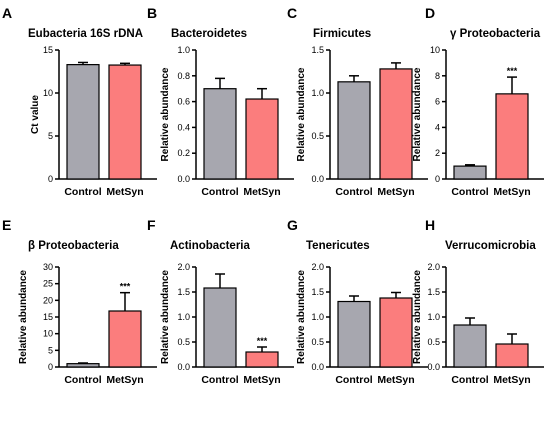 The height and width of the screenshot is (424, 550). What do you see at coordinates (495, 34) in the screenshot?
I see `panel-title: γ Proteobacteria` at bounding box center [495, 34].